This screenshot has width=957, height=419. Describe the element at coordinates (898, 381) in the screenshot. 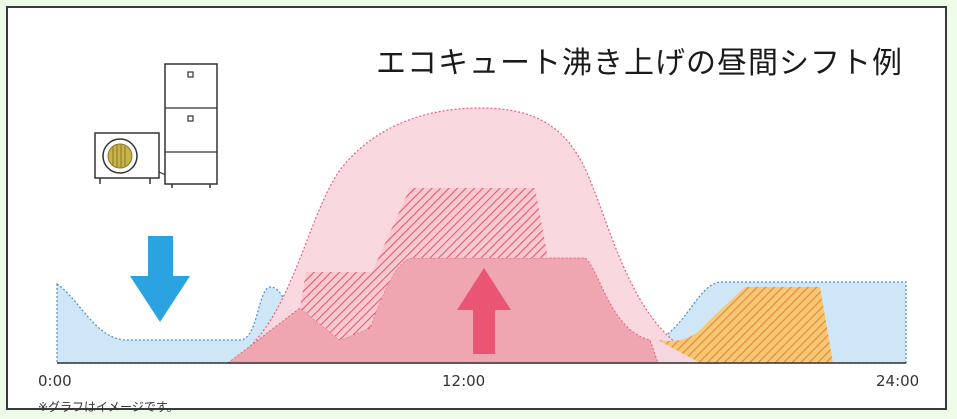

I see `x-tick-end: 24:00` at that location.